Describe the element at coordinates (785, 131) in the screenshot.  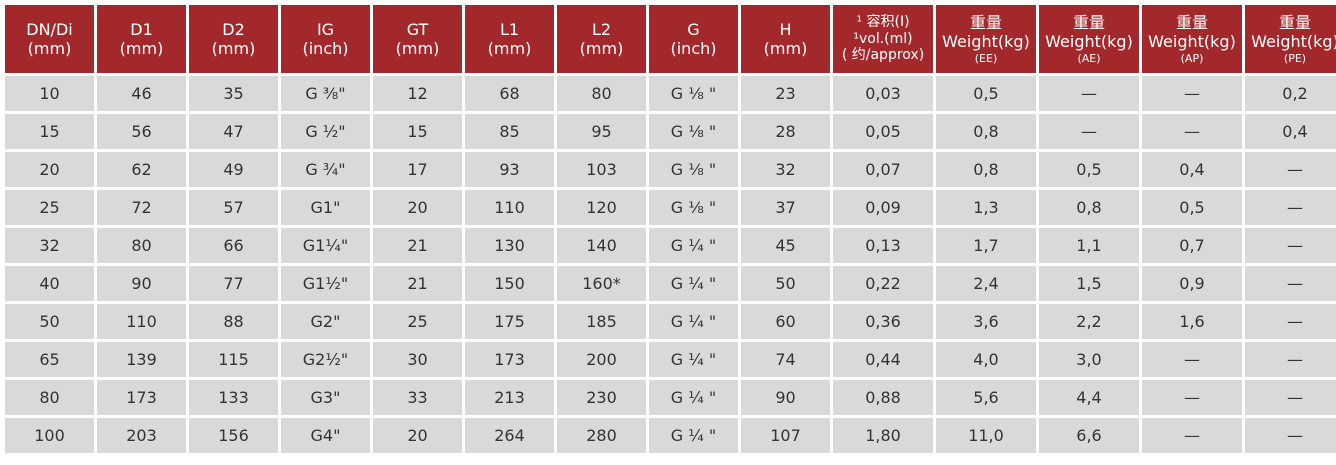
I see `data-cell: 28` at that location.